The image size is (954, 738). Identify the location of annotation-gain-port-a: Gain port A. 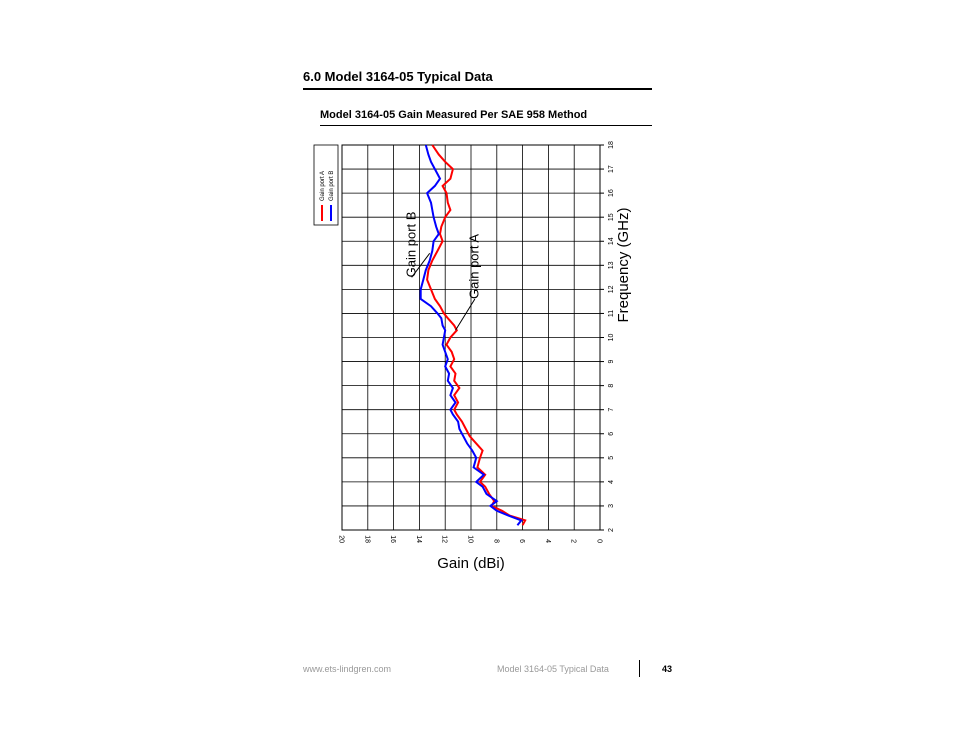
(474, 266).